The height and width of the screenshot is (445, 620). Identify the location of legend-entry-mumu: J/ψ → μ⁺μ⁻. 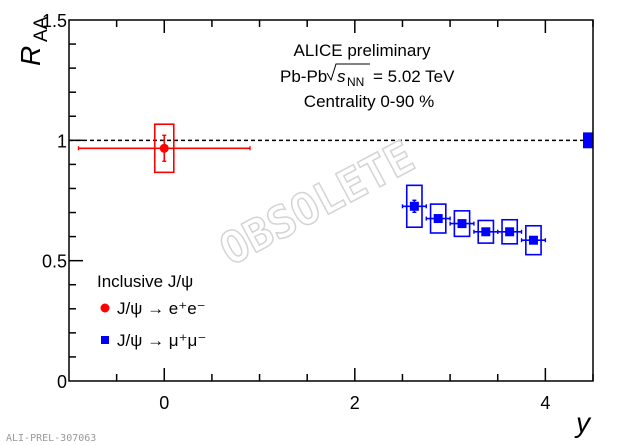
(161, 340).